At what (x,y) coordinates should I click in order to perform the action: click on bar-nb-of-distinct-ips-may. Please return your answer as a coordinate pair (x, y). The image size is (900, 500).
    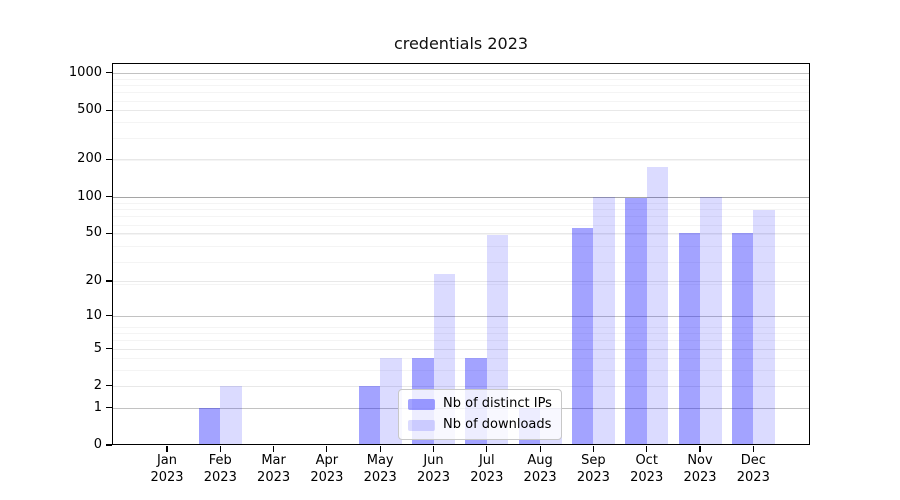
    Looking at the image, I should click on (369, 415).